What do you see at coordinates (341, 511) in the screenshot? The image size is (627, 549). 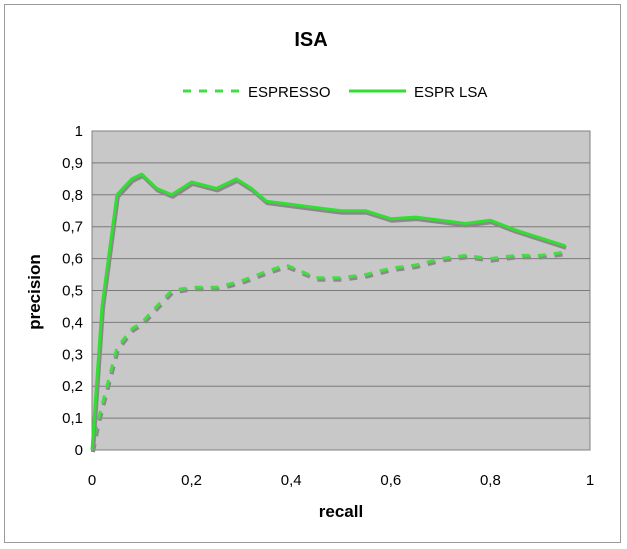 I see `x-axis-title: recall` at bounding box center [341, 511].